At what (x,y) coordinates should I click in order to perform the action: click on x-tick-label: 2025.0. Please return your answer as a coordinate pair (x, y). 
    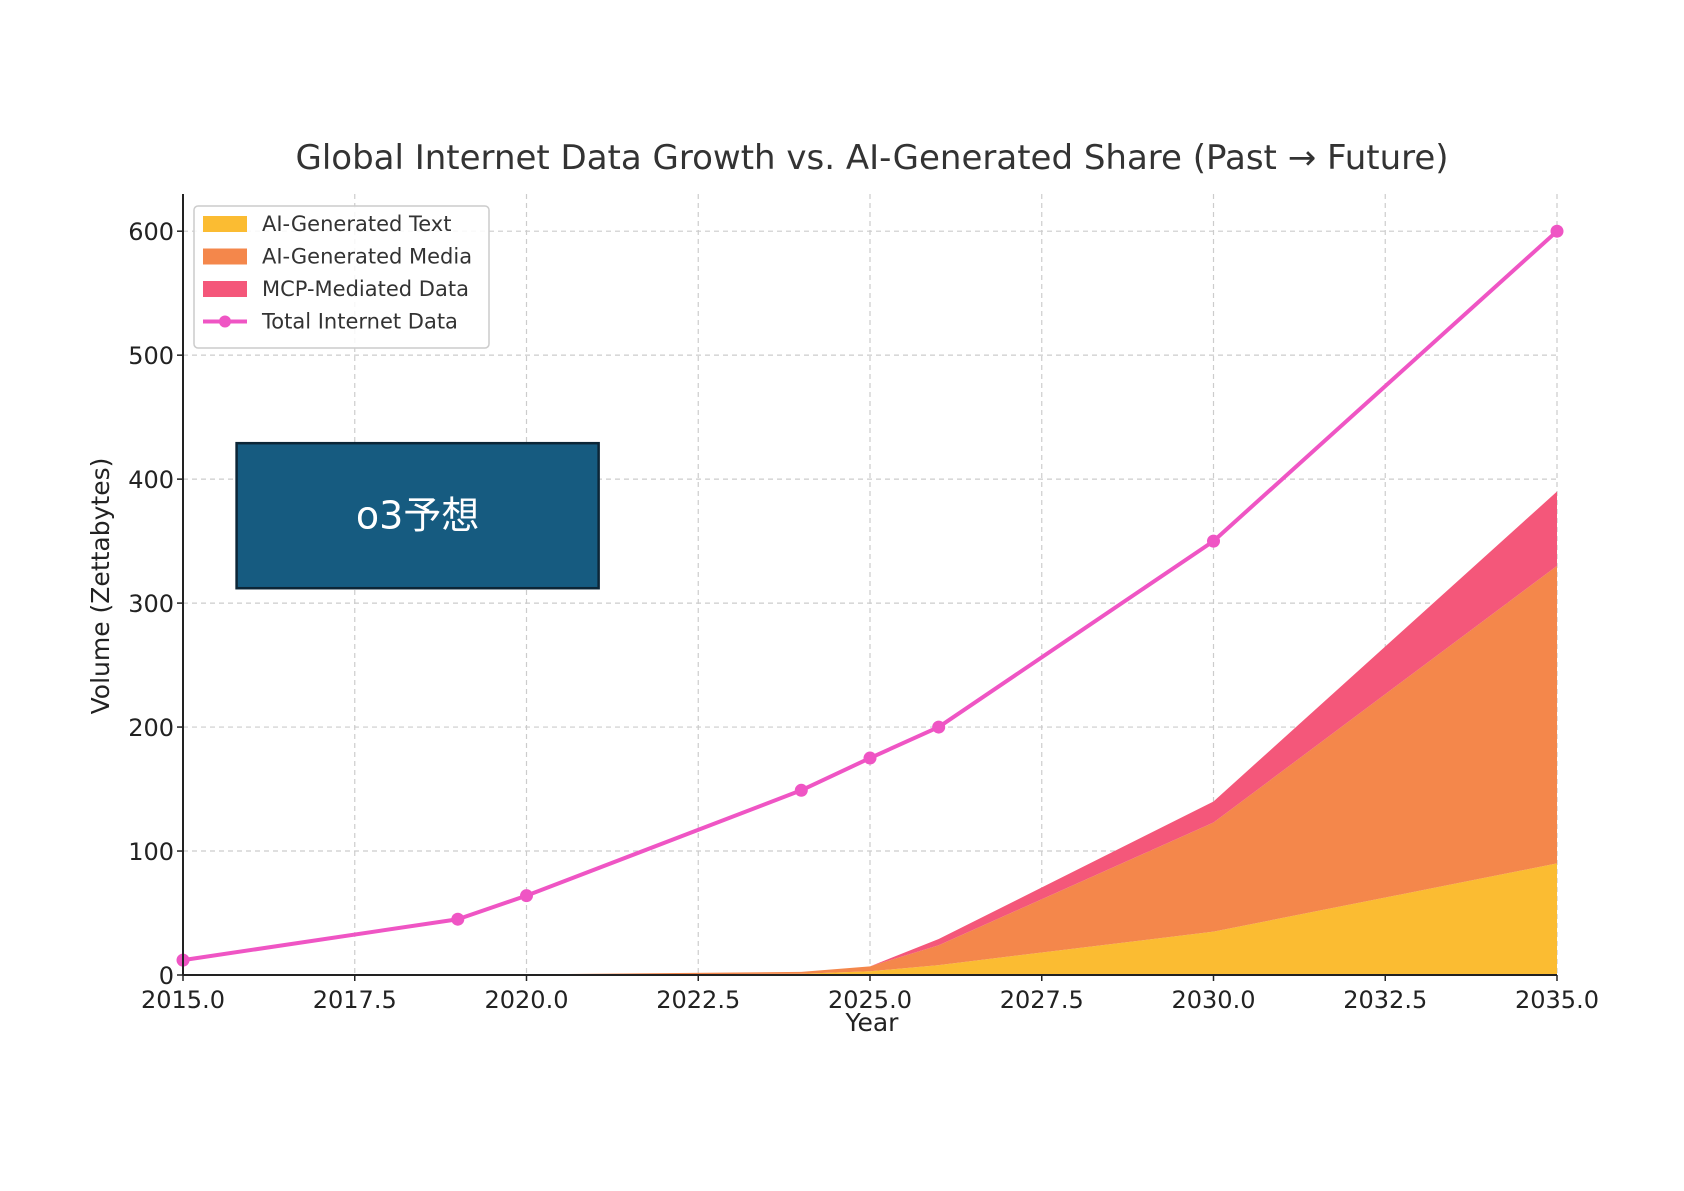
    Looking at the image, I should click on (870, 1000).